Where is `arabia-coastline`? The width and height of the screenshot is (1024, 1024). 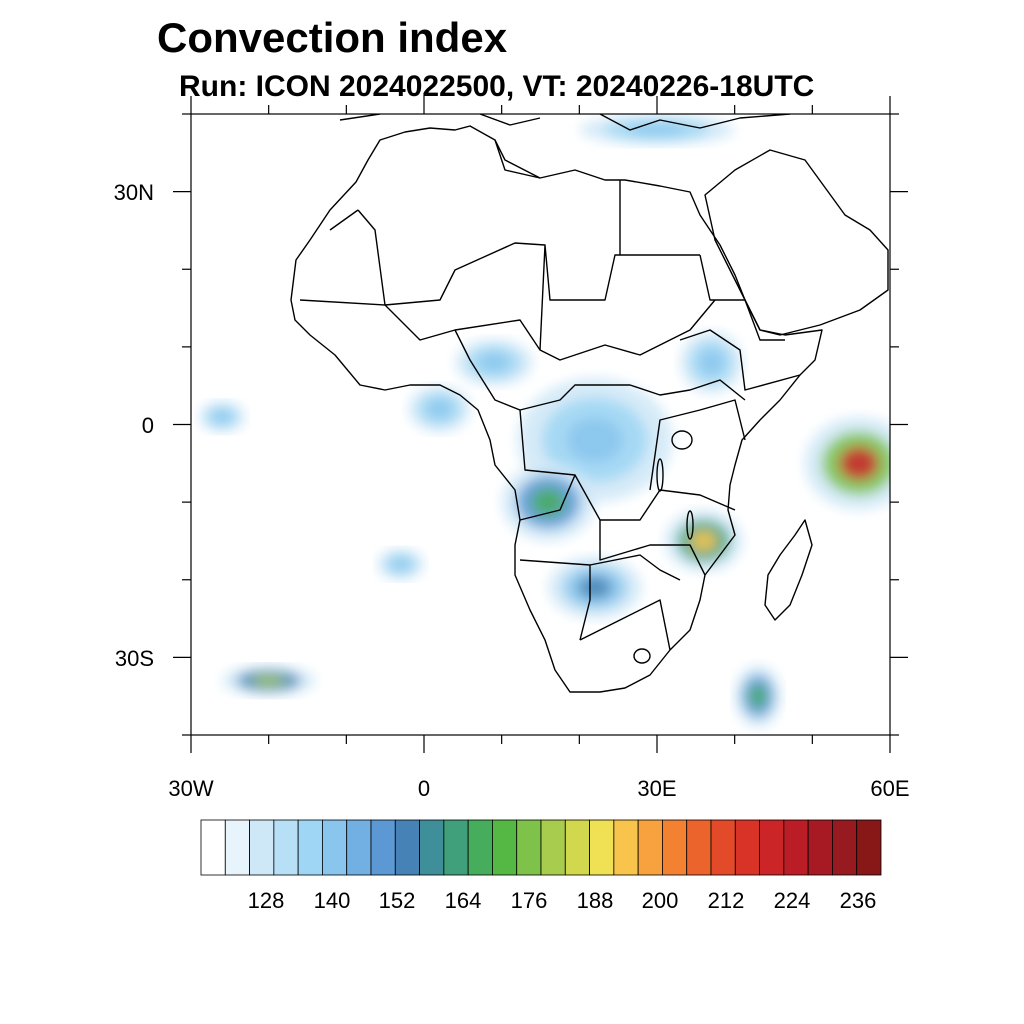 arabia-coastline is located at coordinates (796, 242).